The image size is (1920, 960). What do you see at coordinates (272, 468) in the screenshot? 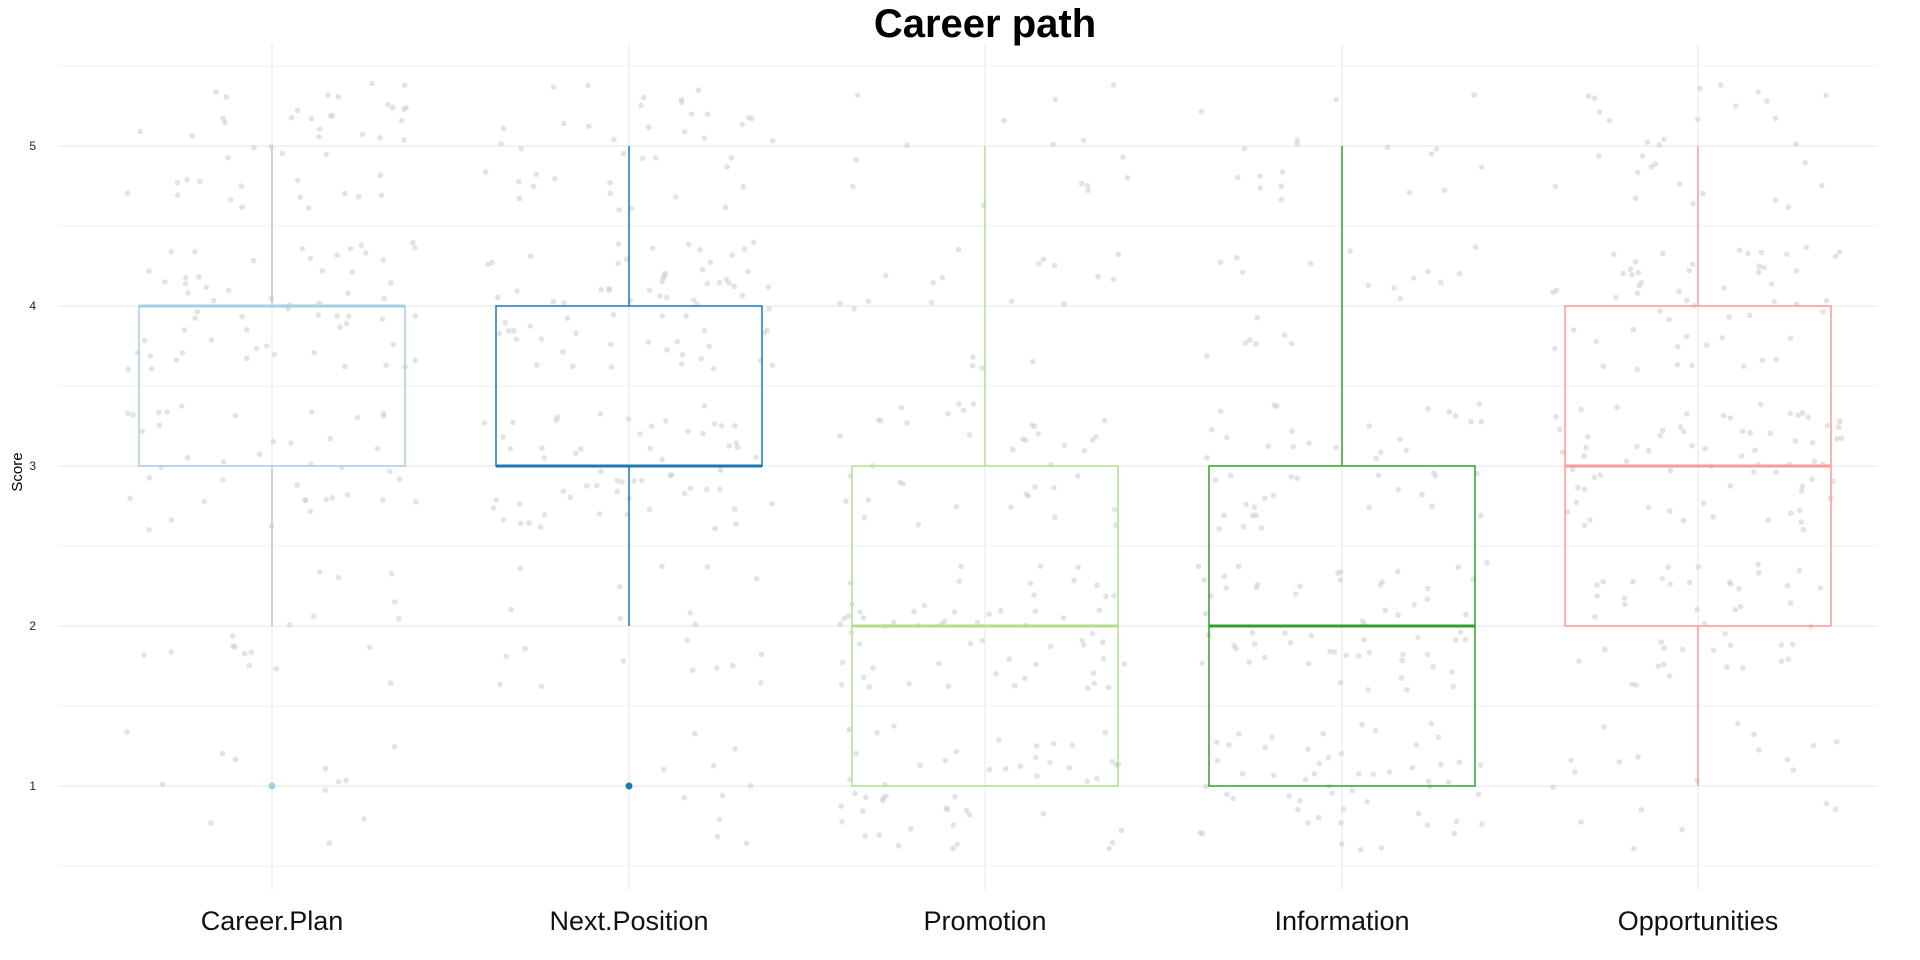
I see `box-career-plan` at bounding box center [272, 468].